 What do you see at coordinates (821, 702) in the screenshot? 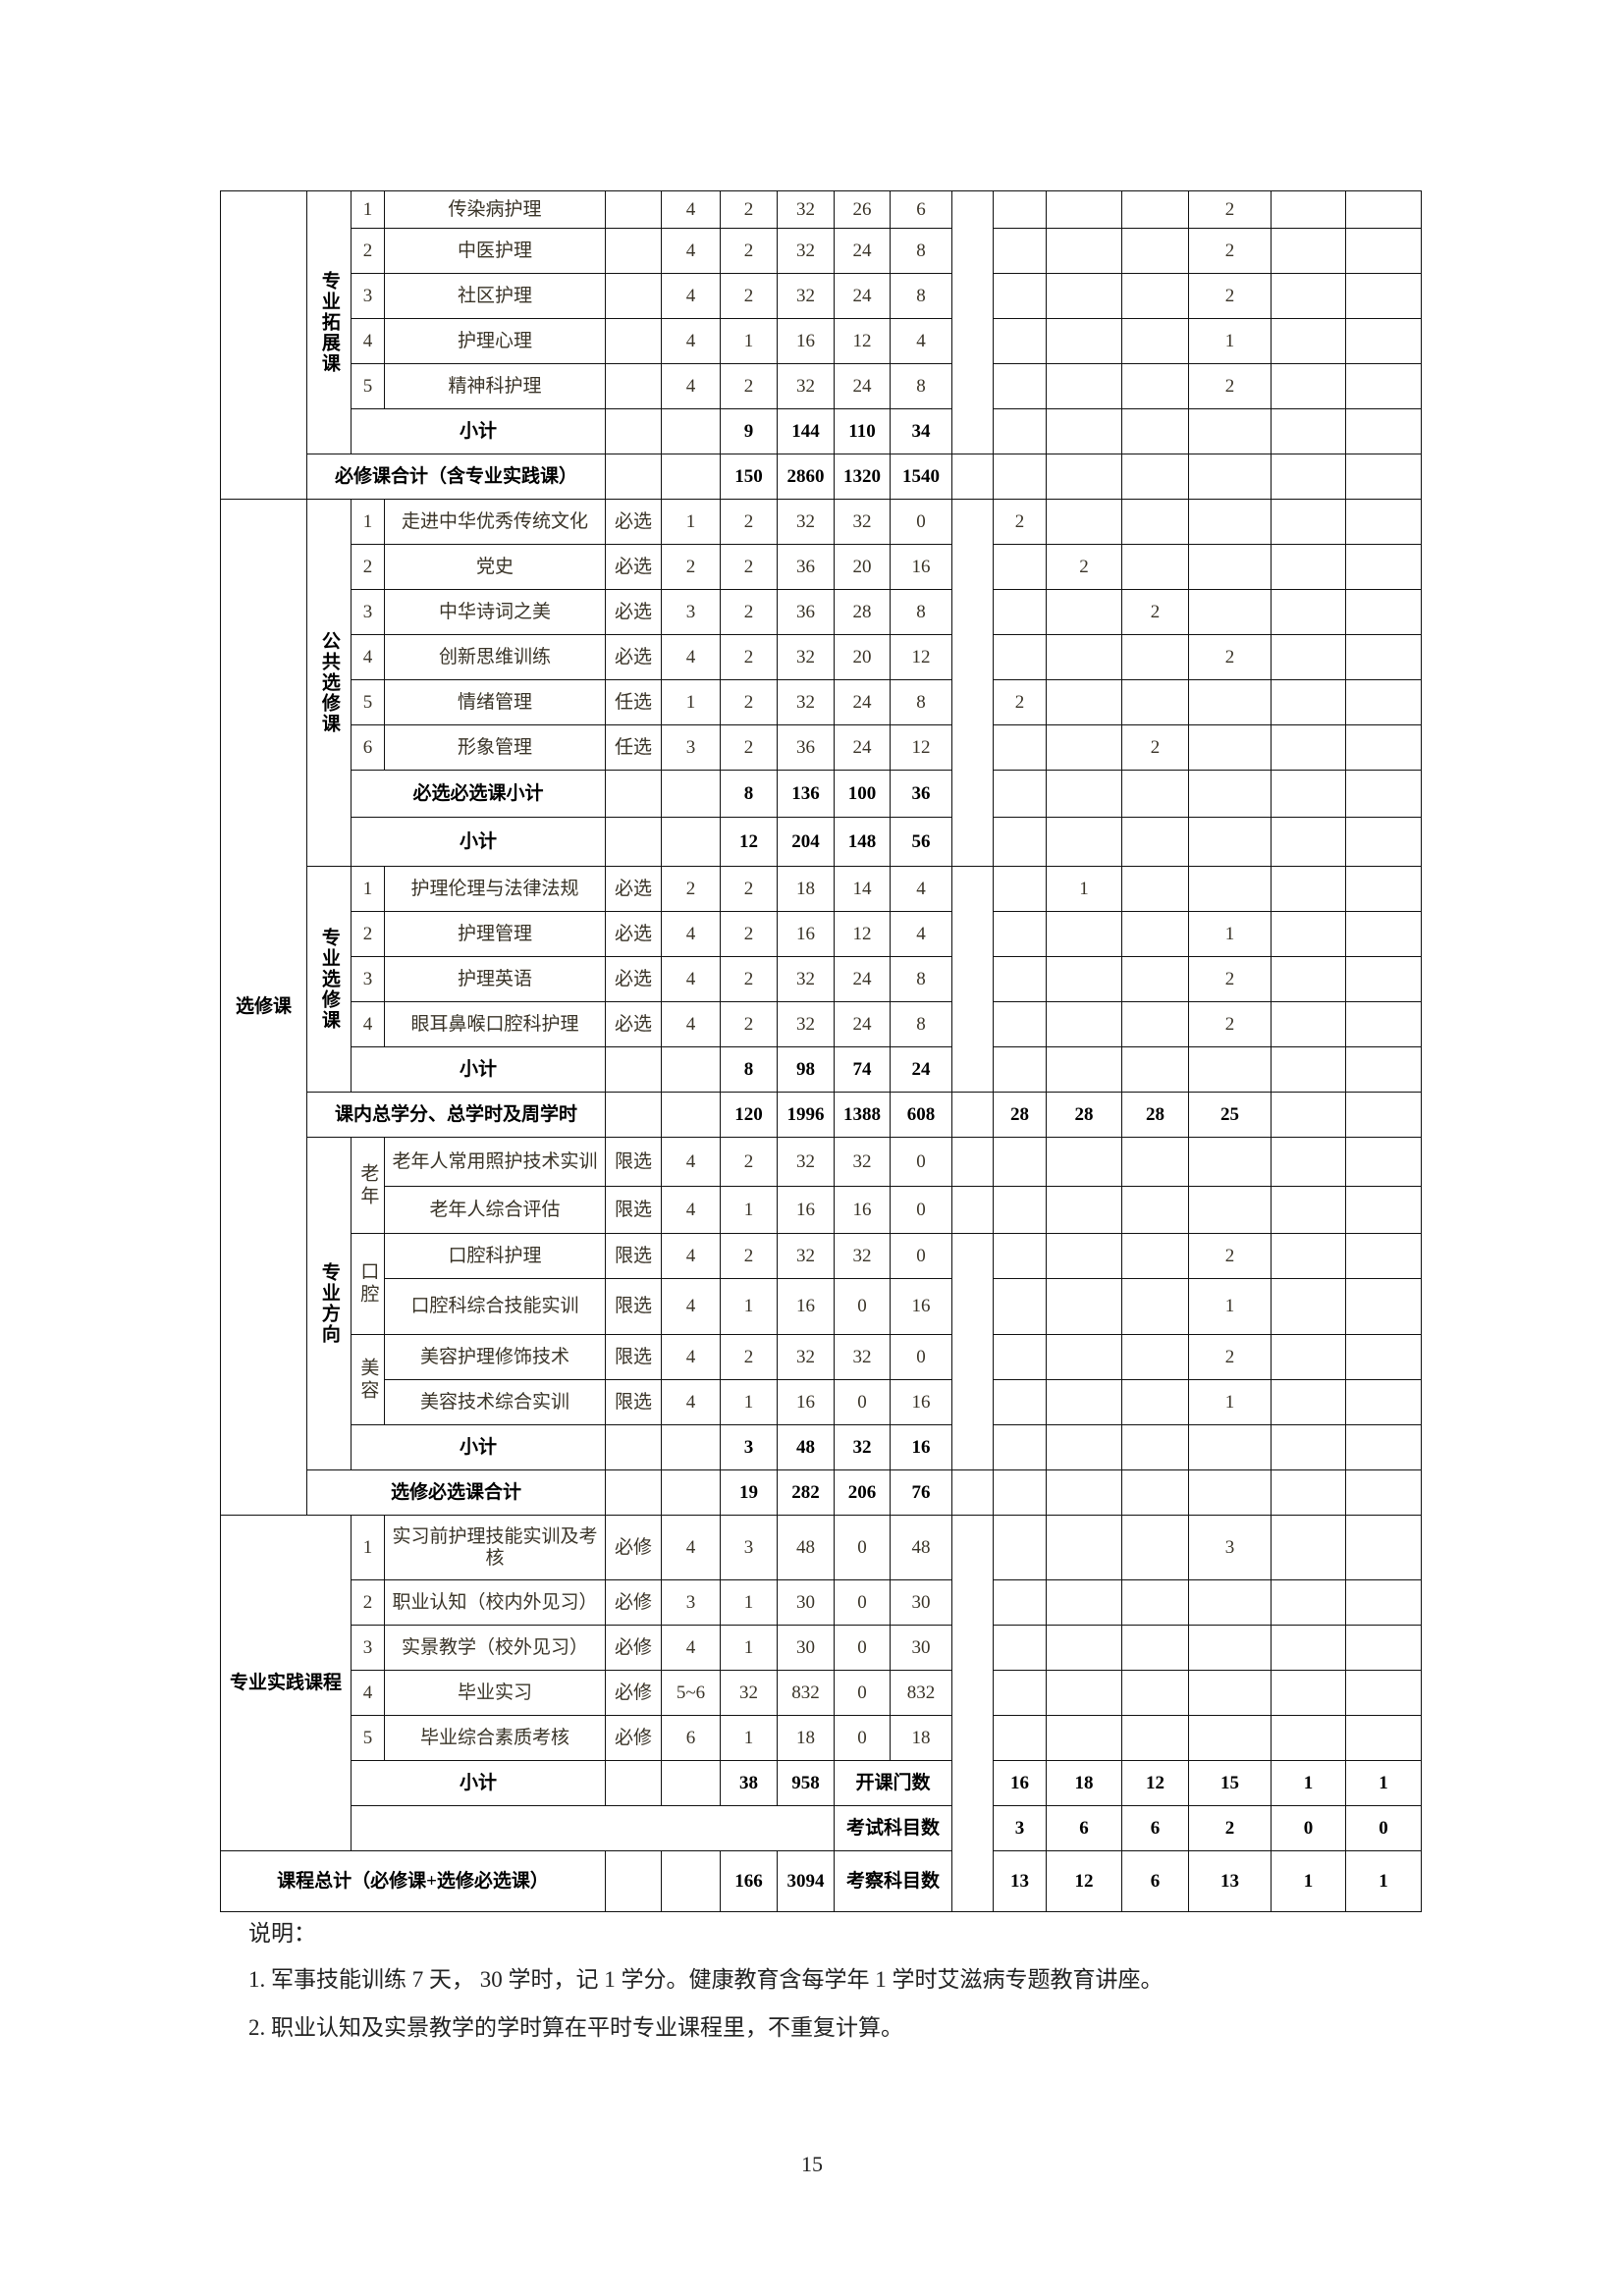
I see `table-row: 5 情绪管理 任选 1 2 32 24 8 2` at bounding box center [821, 702].